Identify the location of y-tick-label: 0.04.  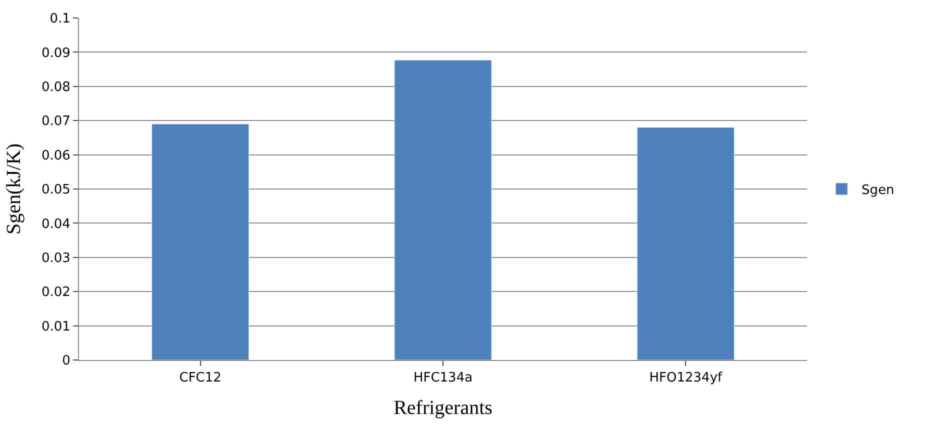
(55, 224).